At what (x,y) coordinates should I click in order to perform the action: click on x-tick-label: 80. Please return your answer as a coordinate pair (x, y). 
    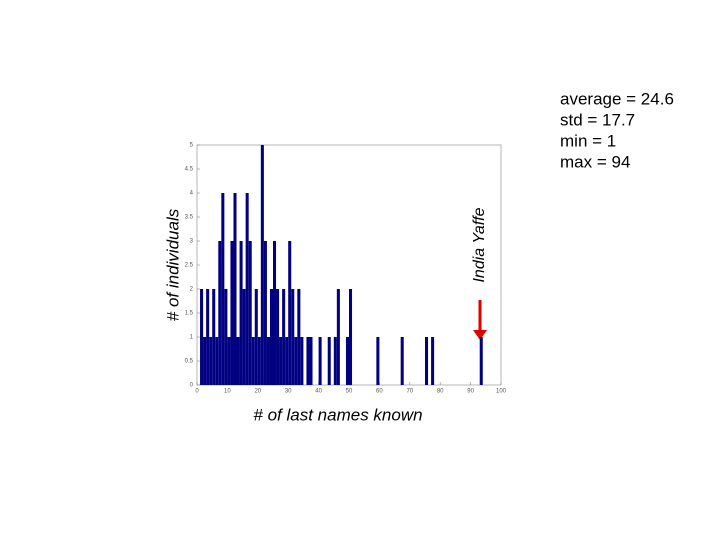
    Looking at the image, I should click on (440, 392).